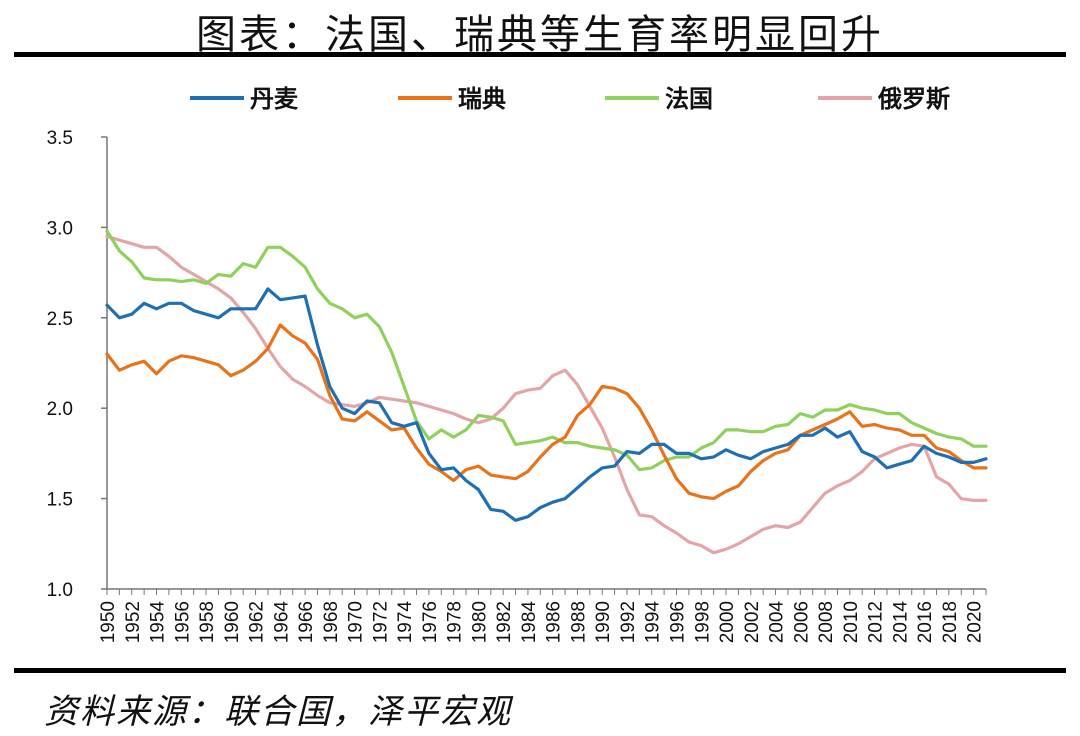 The width and height of the screenshot is (1080, 736). Describe the element at coordinates (479, 622) in the screenshot. I see `x-tick-label: 1980` at that location.